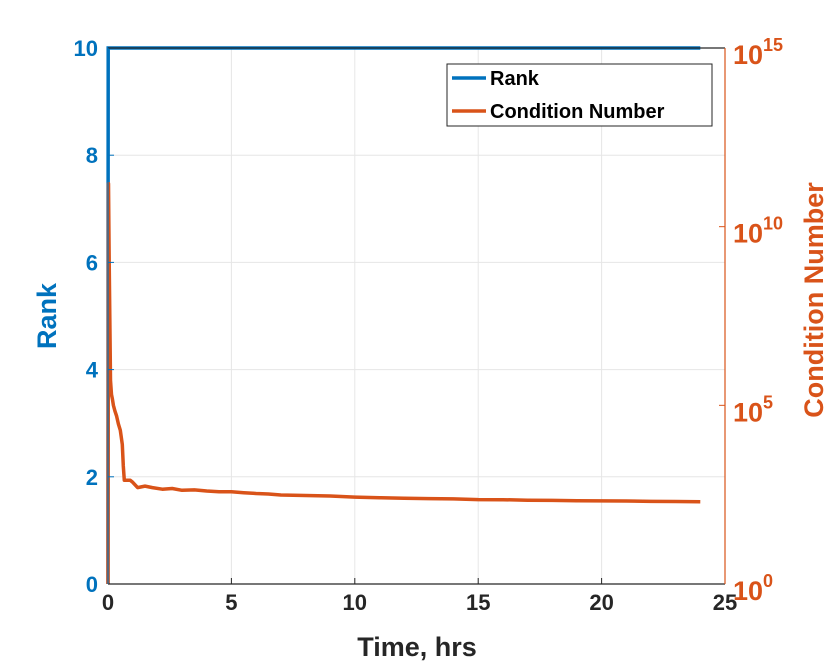  I want to click on right-axis-label: Condition Number, so click(814, 300).